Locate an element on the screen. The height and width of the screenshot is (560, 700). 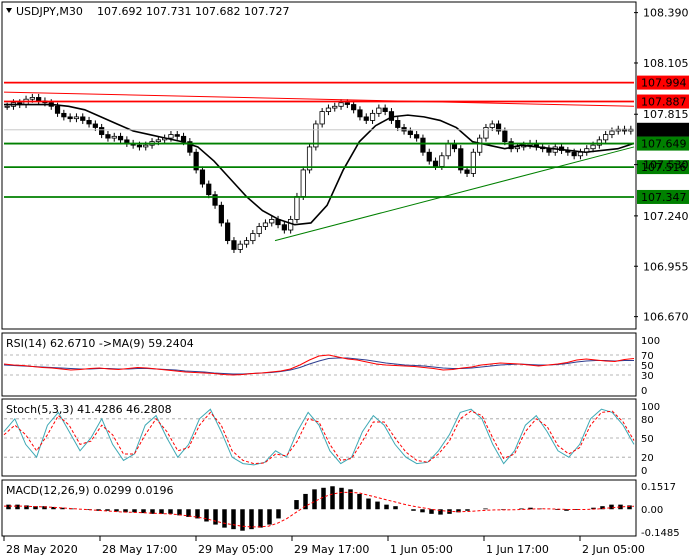
oscillator-axis-label: -0.1485 is located at coordinates (660, 533).